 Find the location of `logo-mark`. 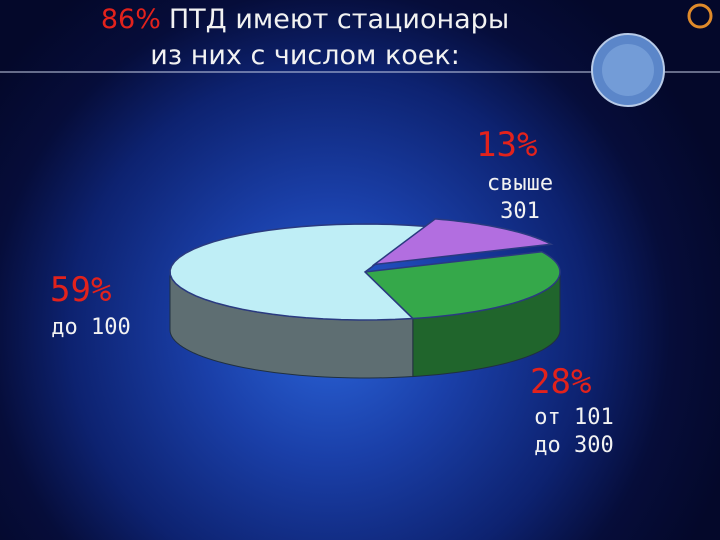

logo-mark is located at coordinates (700, 16).